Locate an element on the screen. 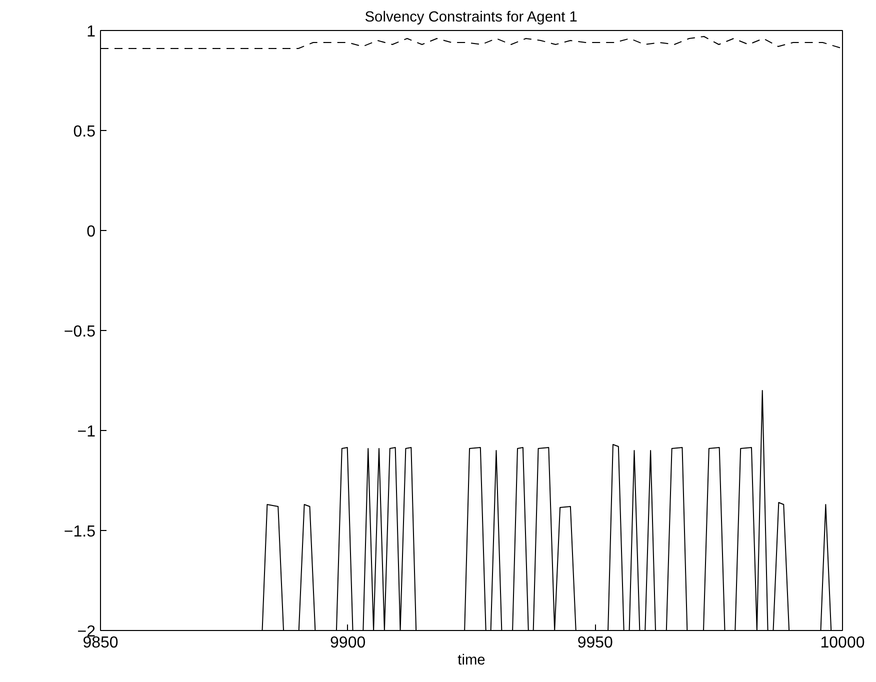 This screenshot has height=682, width=876. y-tick-label: −0.5 is located at coordinates (80, 332).